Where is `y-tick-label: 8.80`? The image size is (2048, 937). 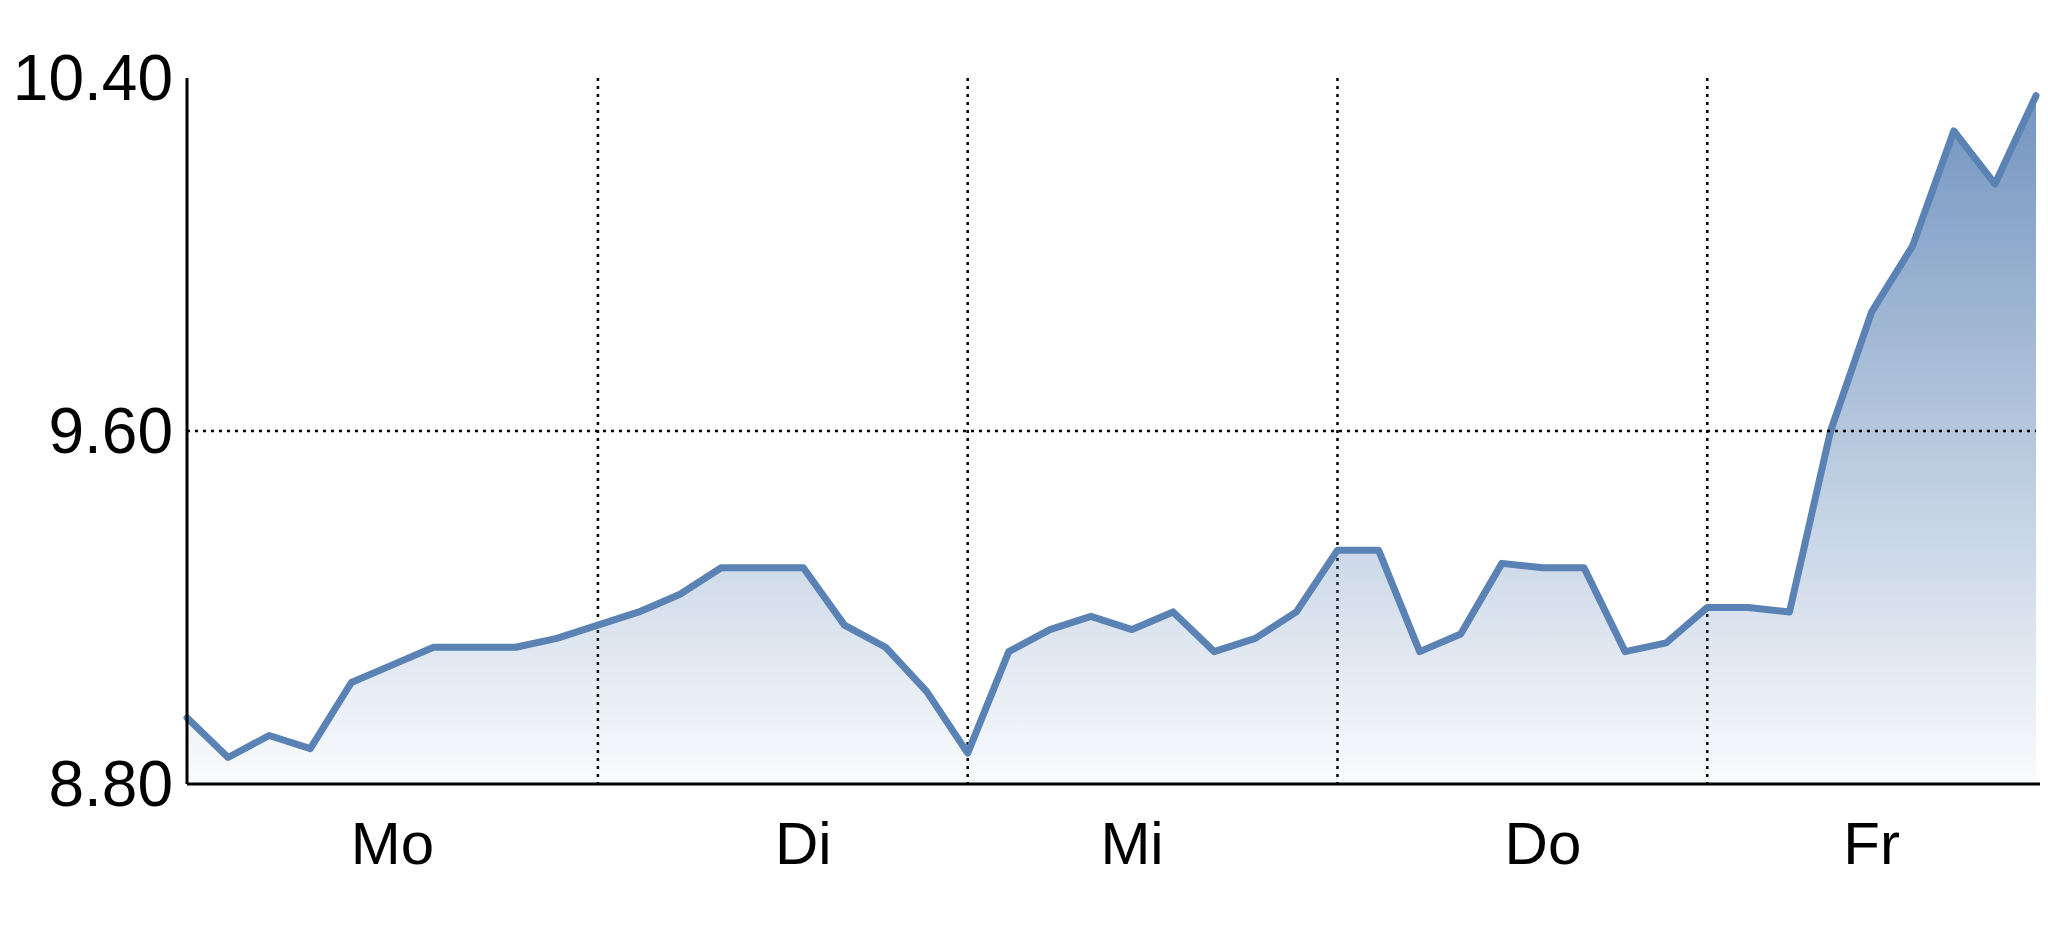
y-tick-label: 8.80 is located at coordinates (110, 784).